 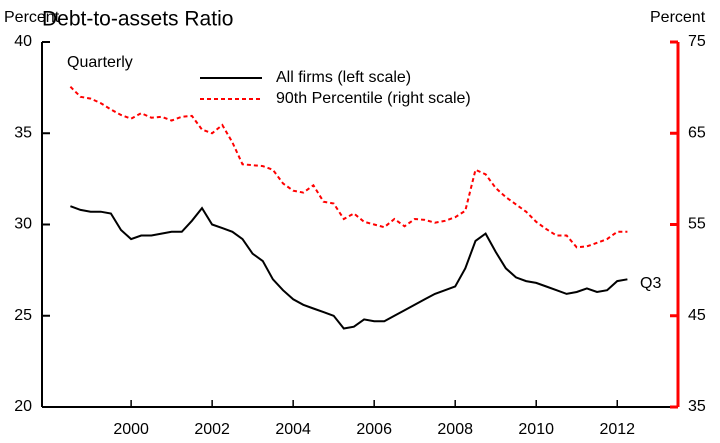 What do you see at coordinates (293, 429) in the screenshot?
I see `x-tick-label: 2004` at bounding box center [293, 429].